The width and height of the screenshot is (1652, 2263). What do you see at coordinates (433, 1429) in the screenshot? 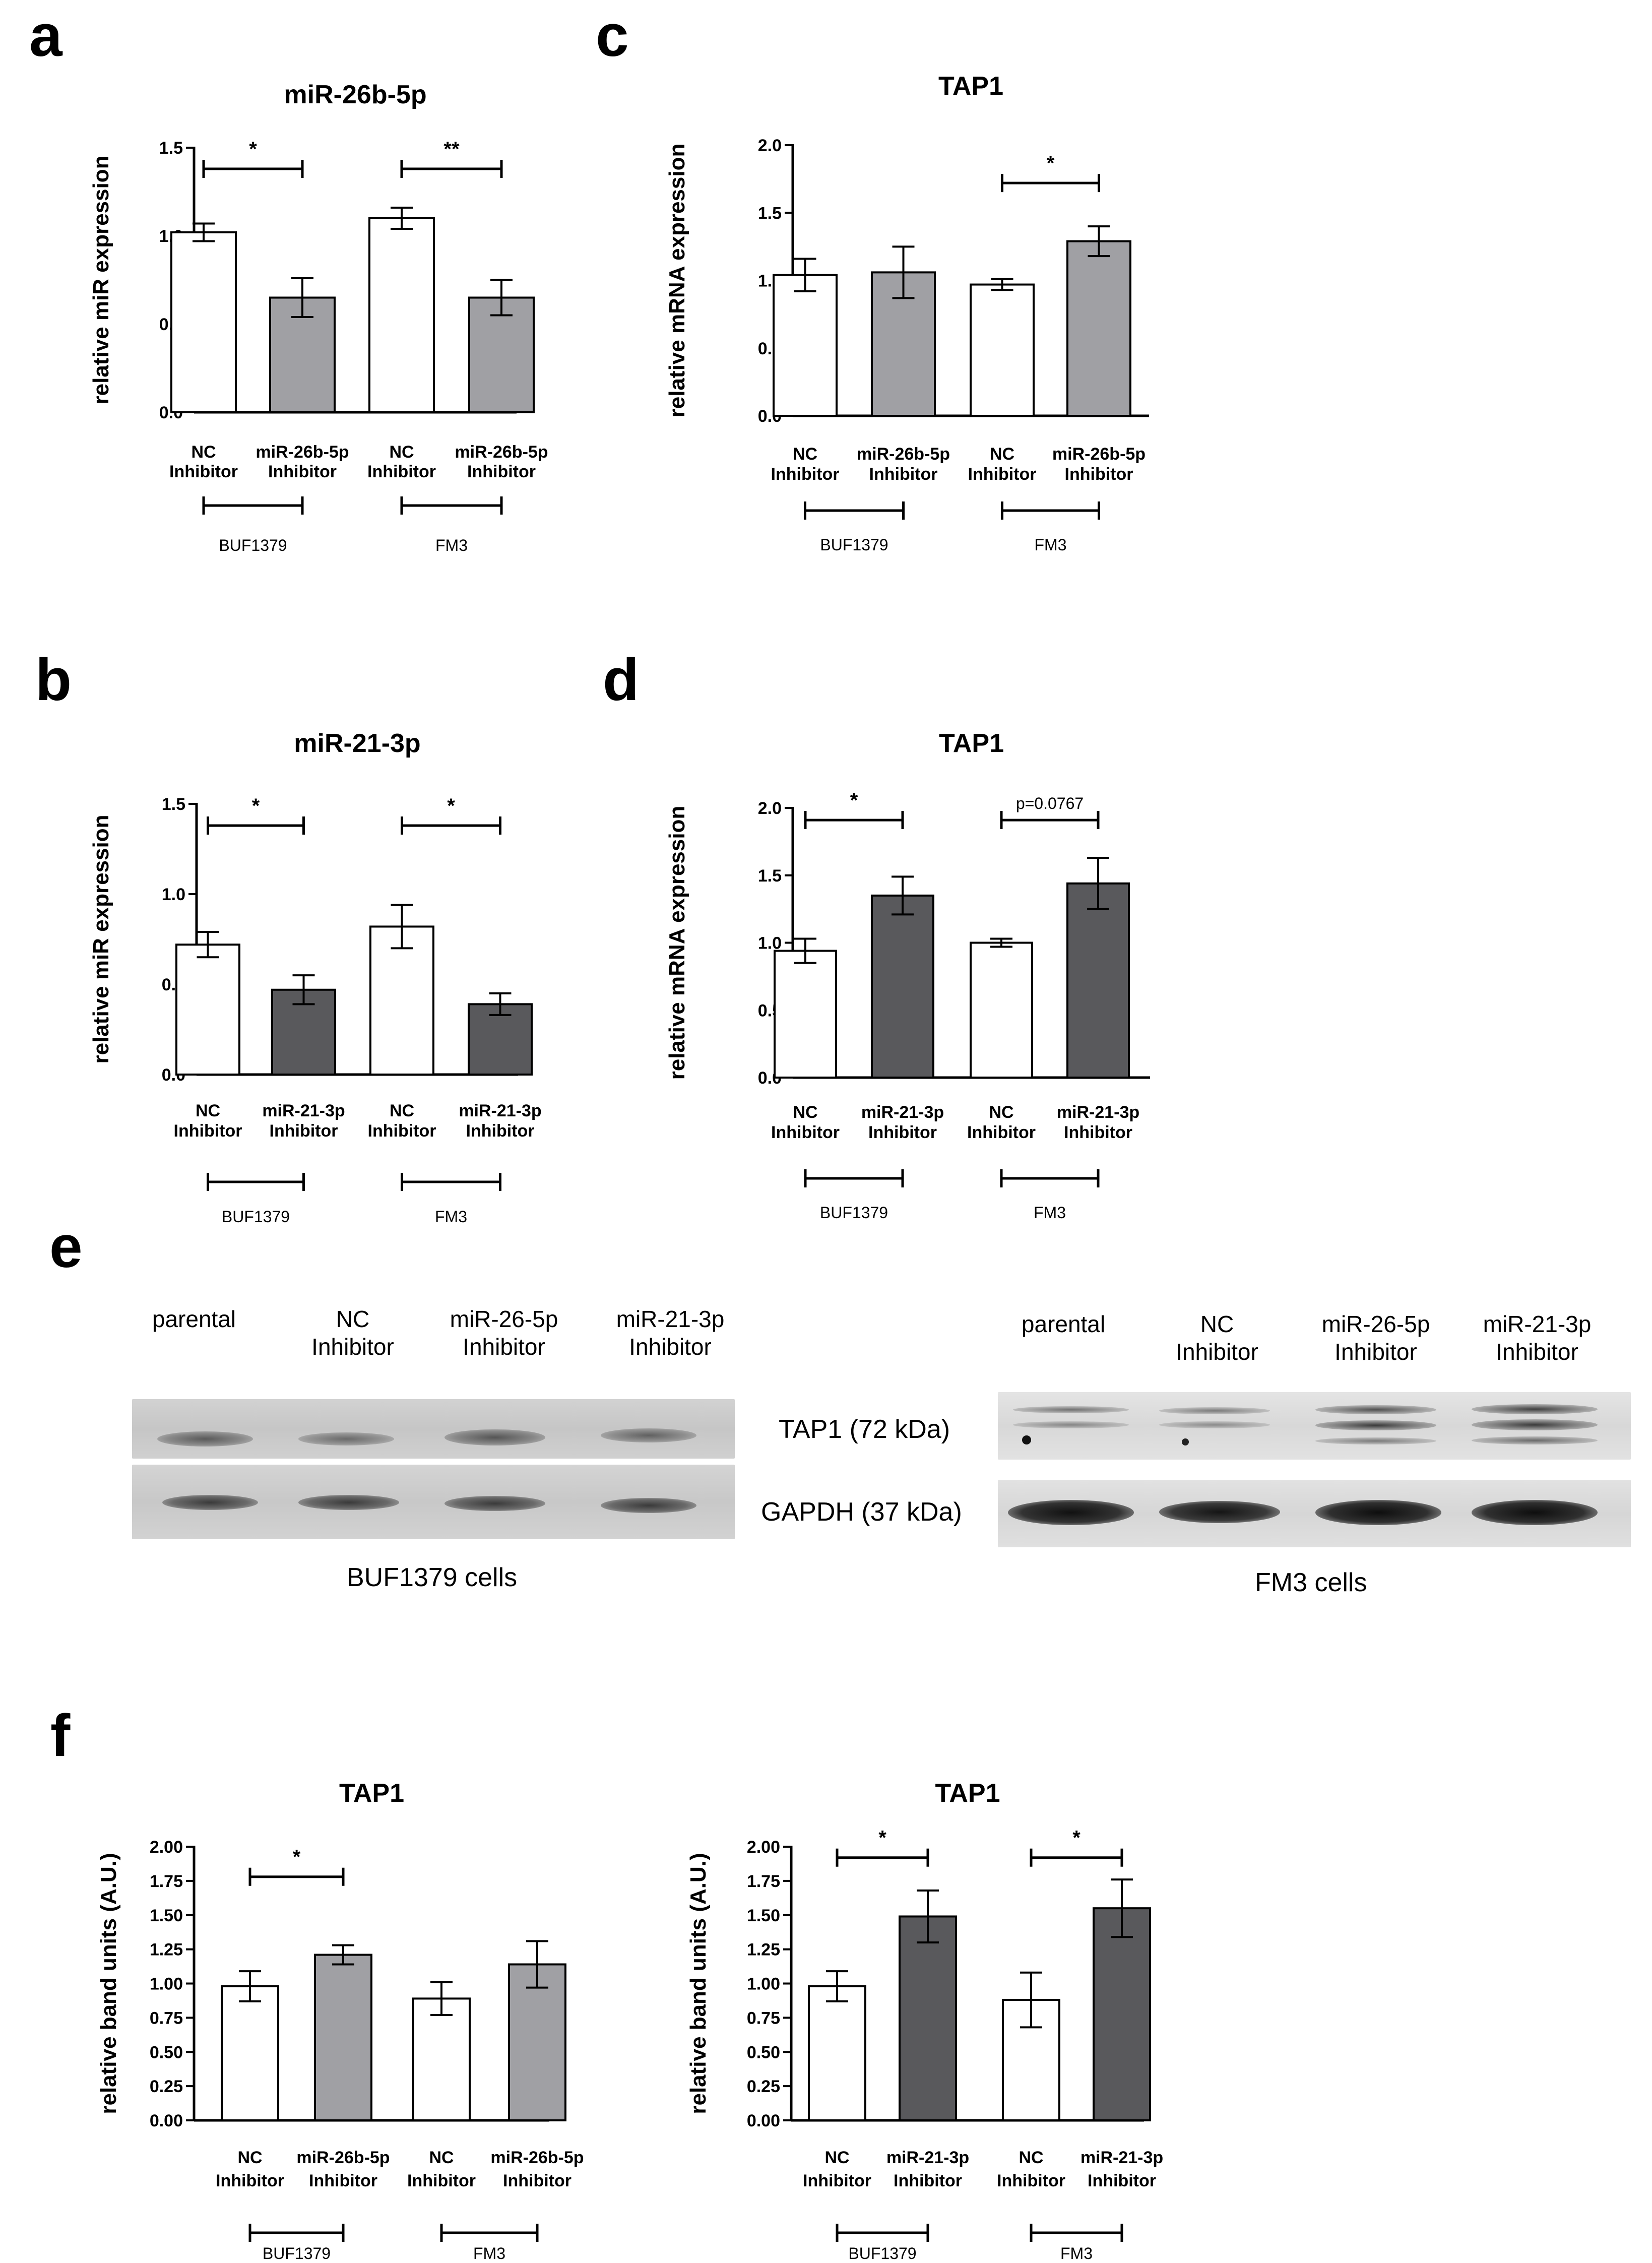
I see `blot-left-tap1-strip` at bounding box center [433, 1429].